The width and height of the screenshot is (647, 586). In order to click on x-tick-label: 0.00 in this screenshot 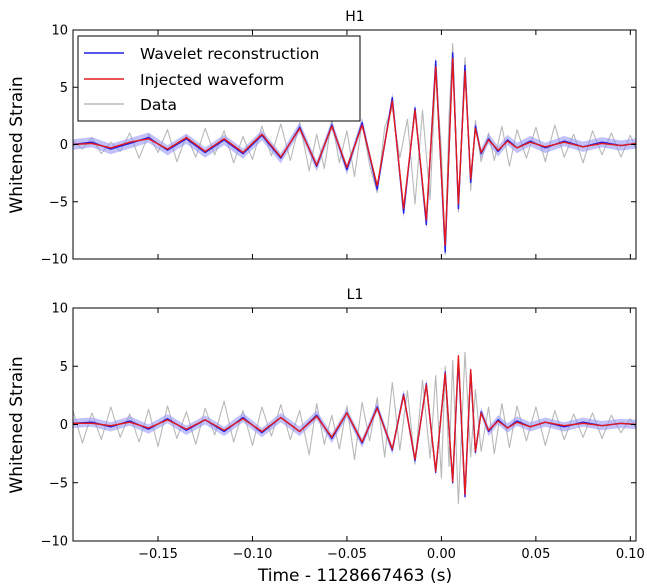, I will do `click(441, 554)`.